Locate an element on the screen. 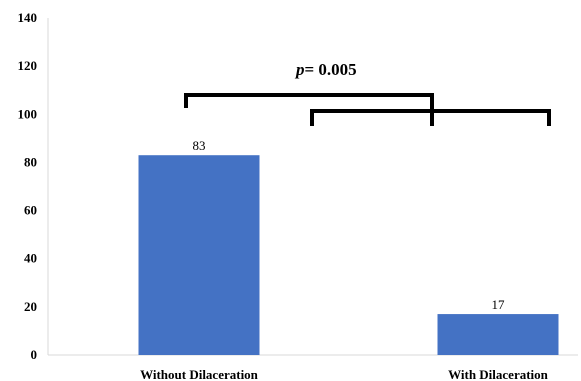 Image resolution: width=581 pixels, height=381 pixels. bar-data-label: 83 is located at coordinates (199, 145).